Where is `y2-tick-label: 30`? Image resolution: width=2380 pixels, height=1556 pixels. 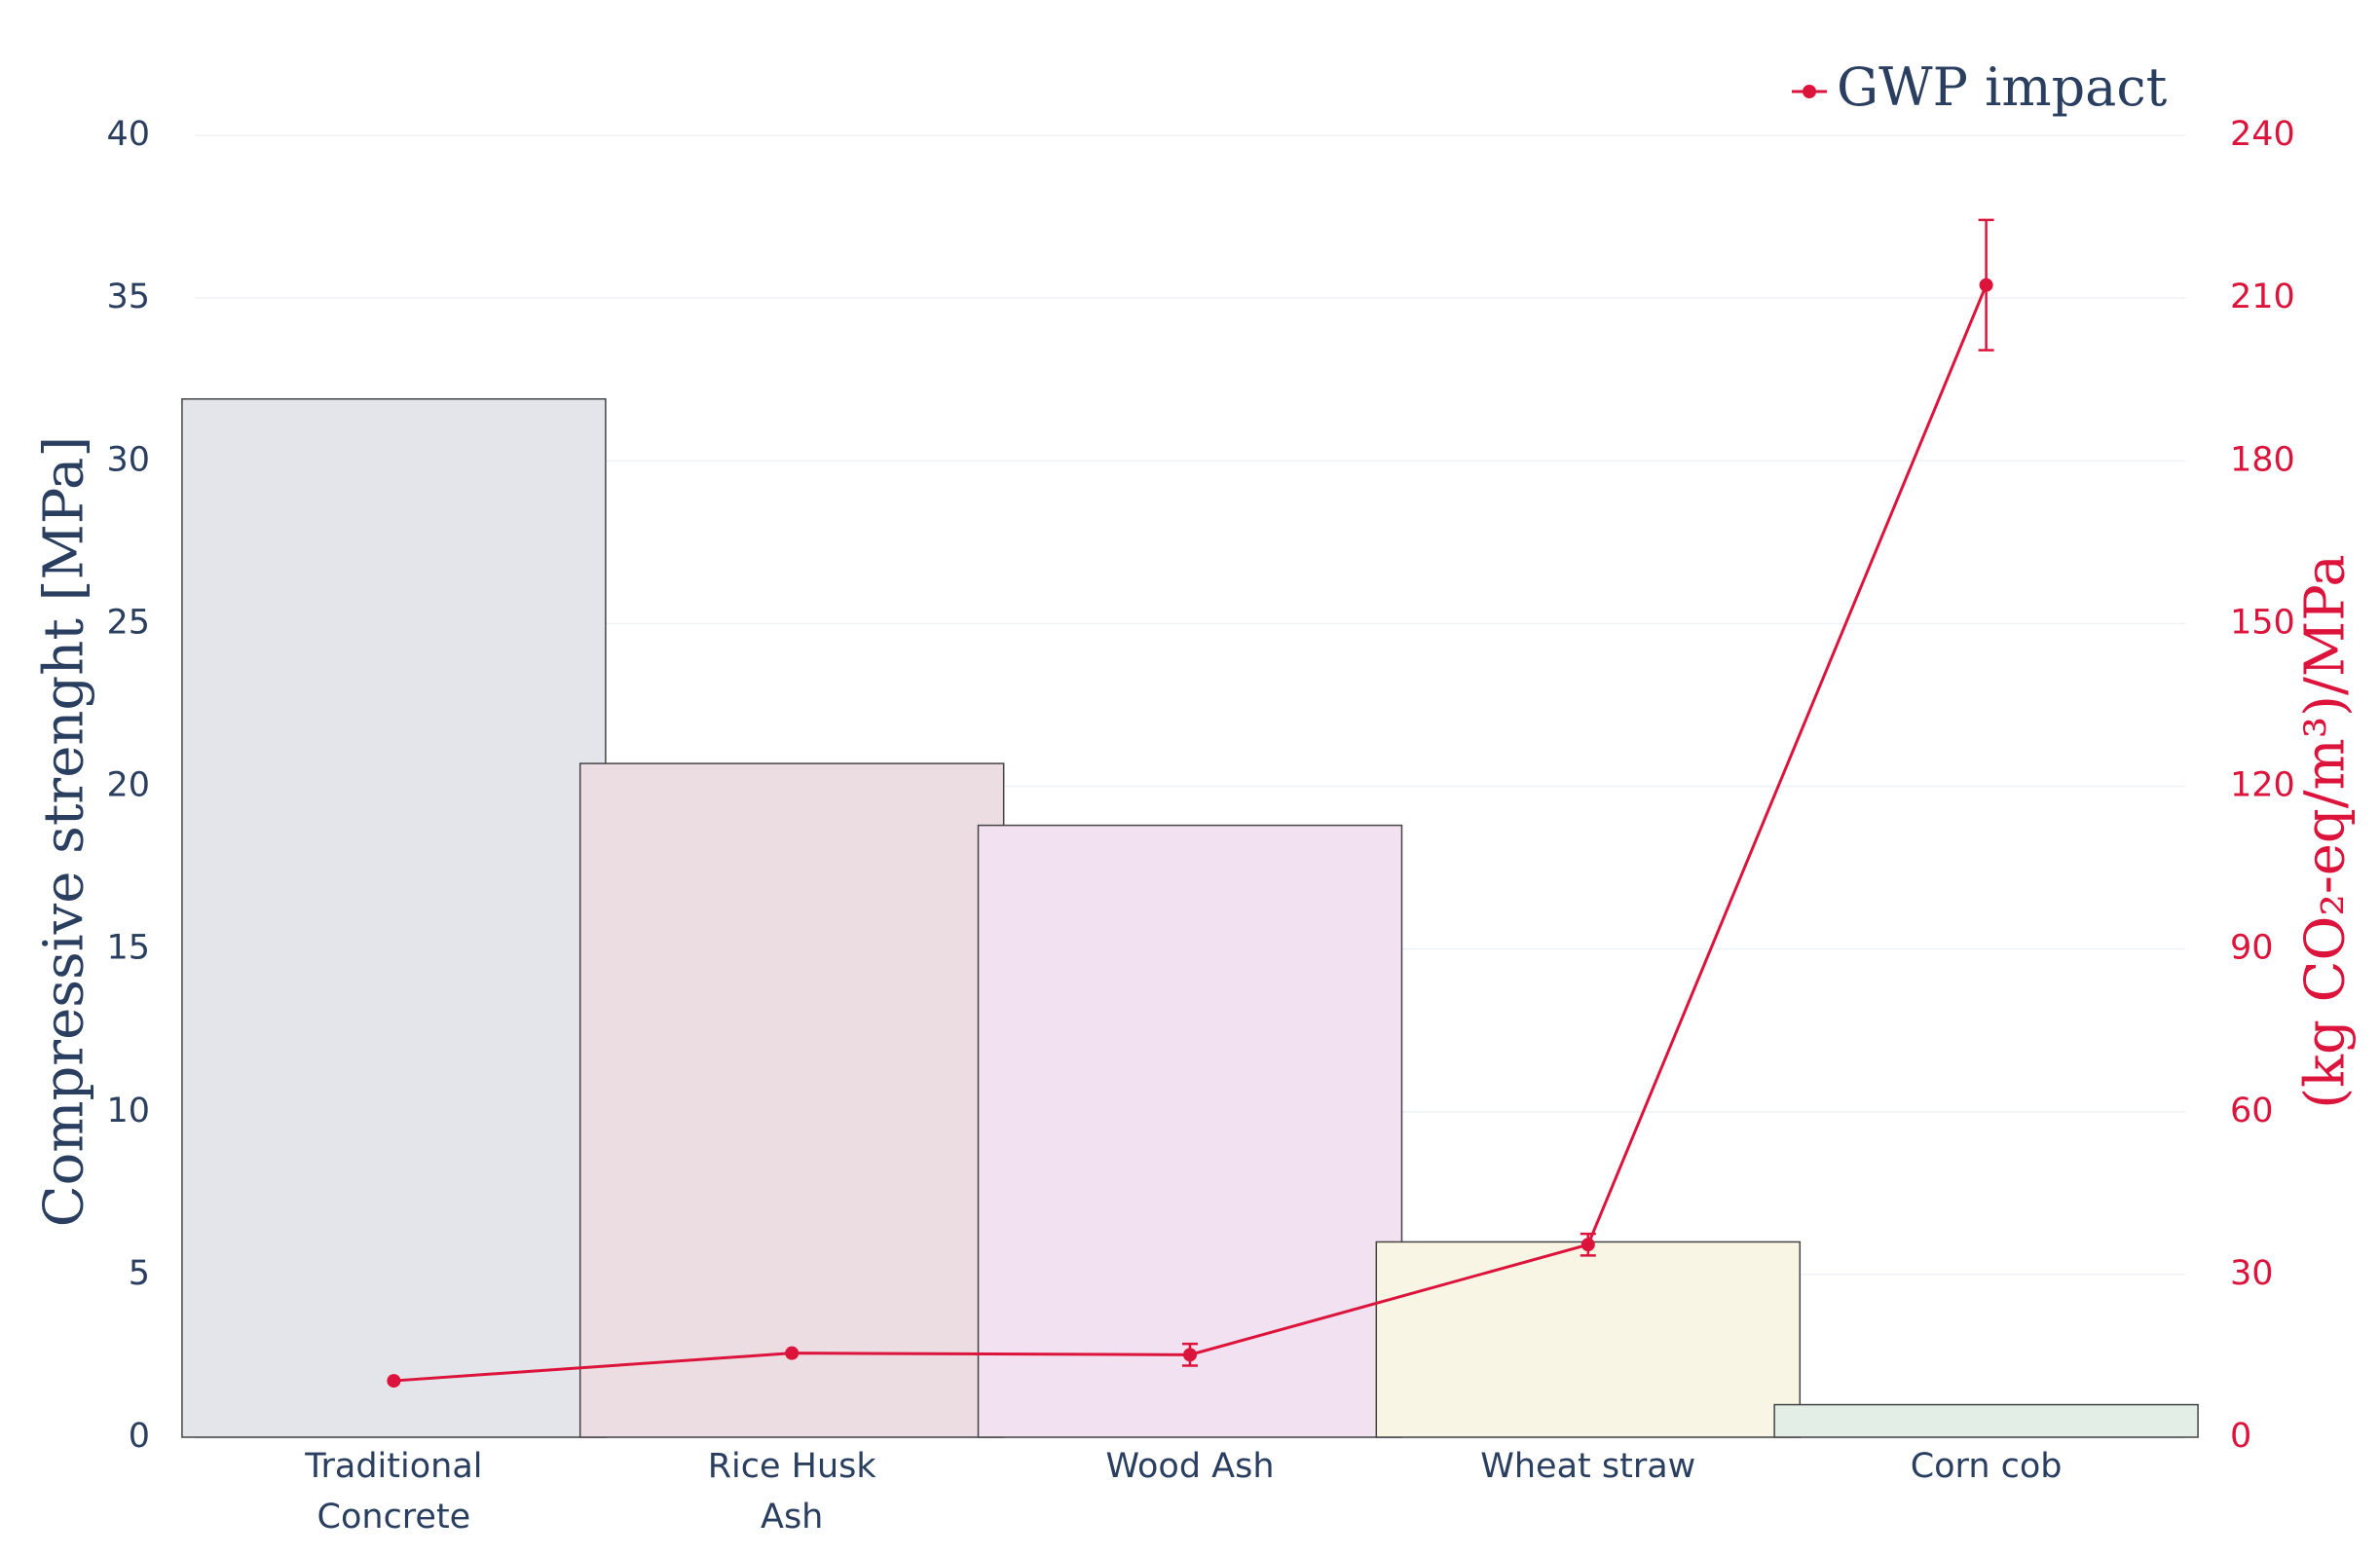 y2-tick-label: 30 is located at coordinates (2252, 1273).